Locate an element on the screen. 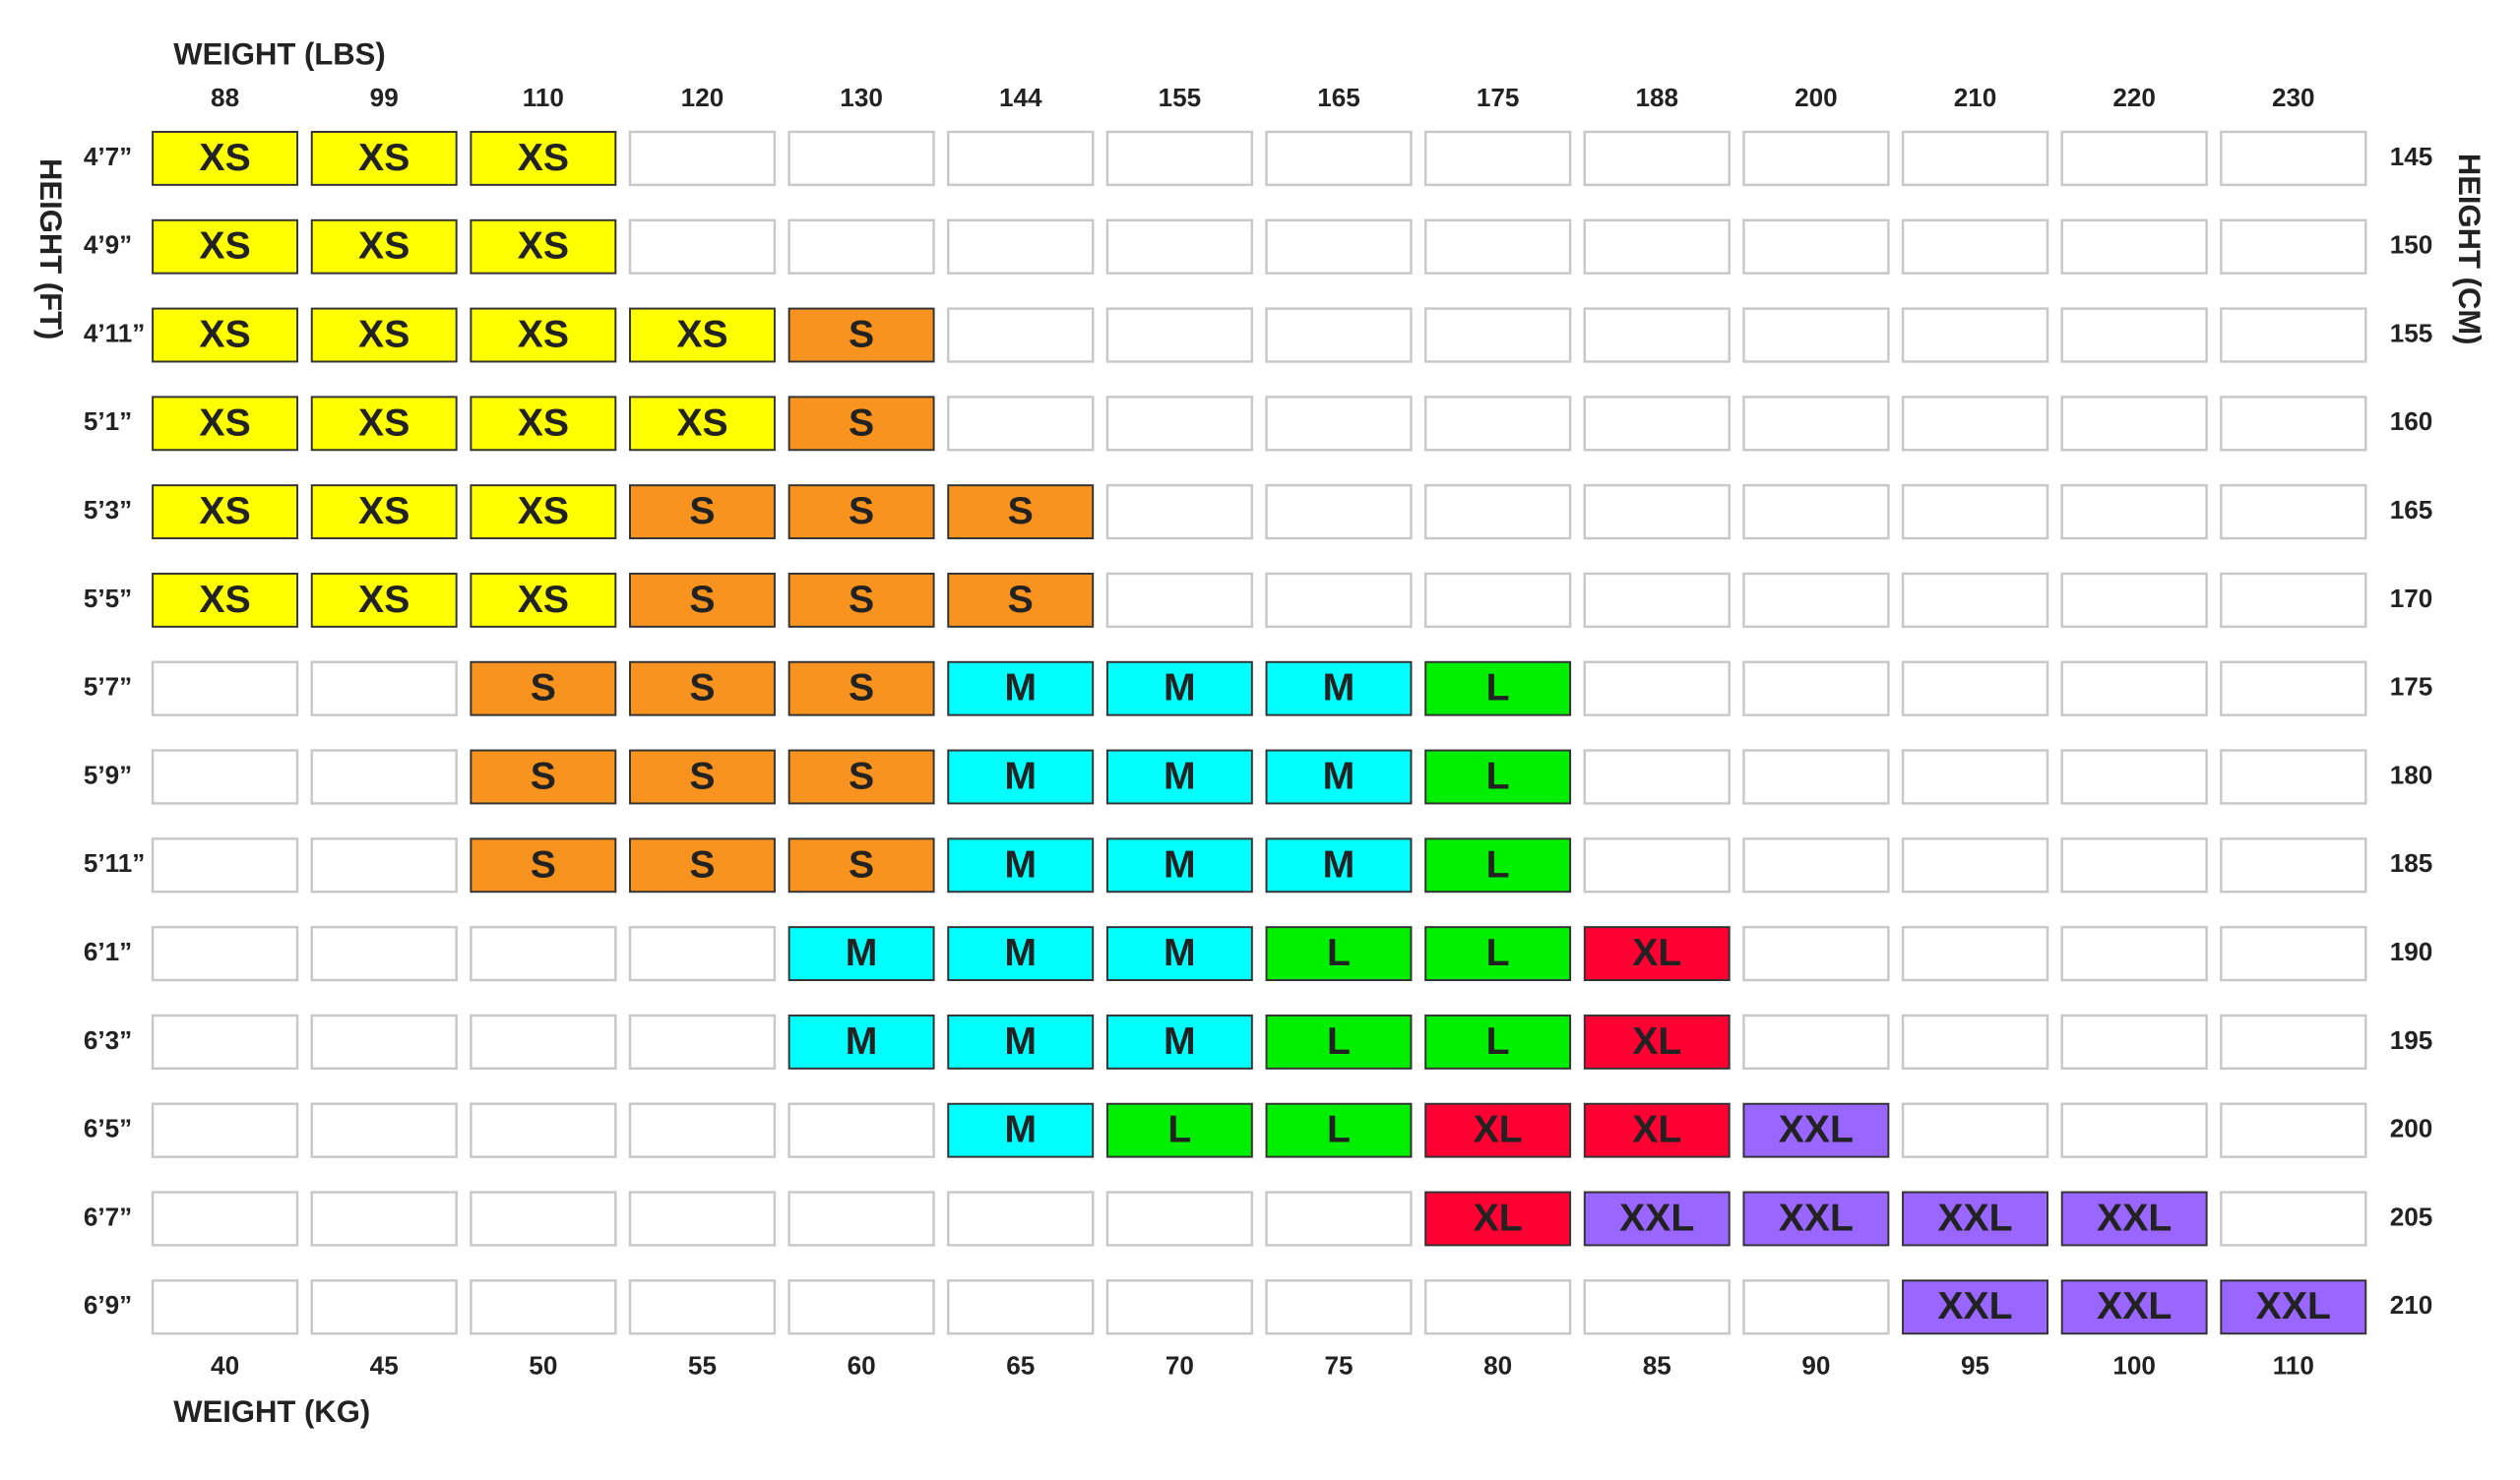  height-ft-label: 6’7” is located at coordinates (108, 1216).